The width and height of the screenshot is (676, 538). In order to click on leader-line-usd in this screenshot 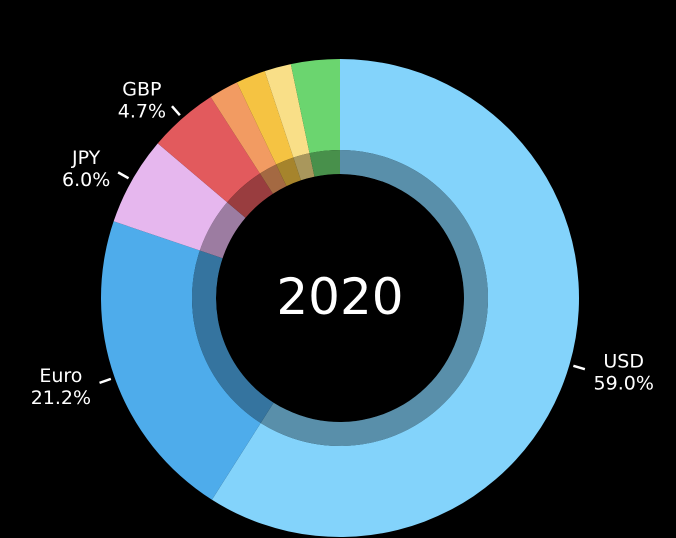, I will do `click(579, 367)`.